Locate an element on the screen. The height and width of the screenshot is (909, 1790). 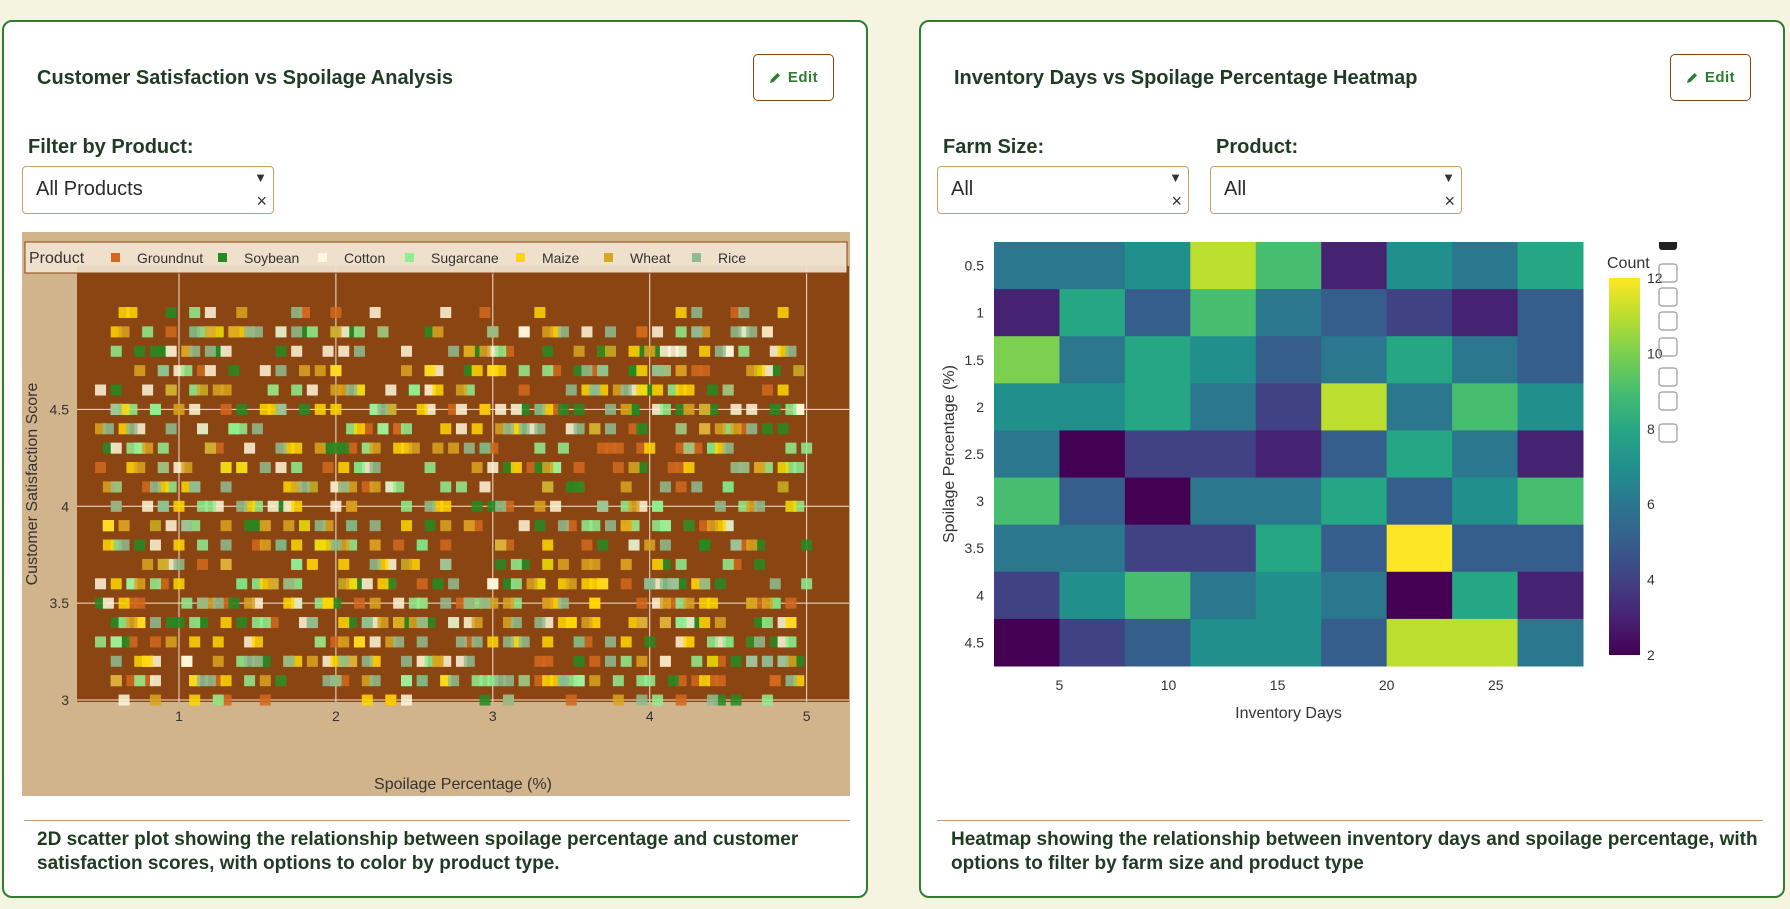
autoscale-icon is located at coordinates (1668, 321).